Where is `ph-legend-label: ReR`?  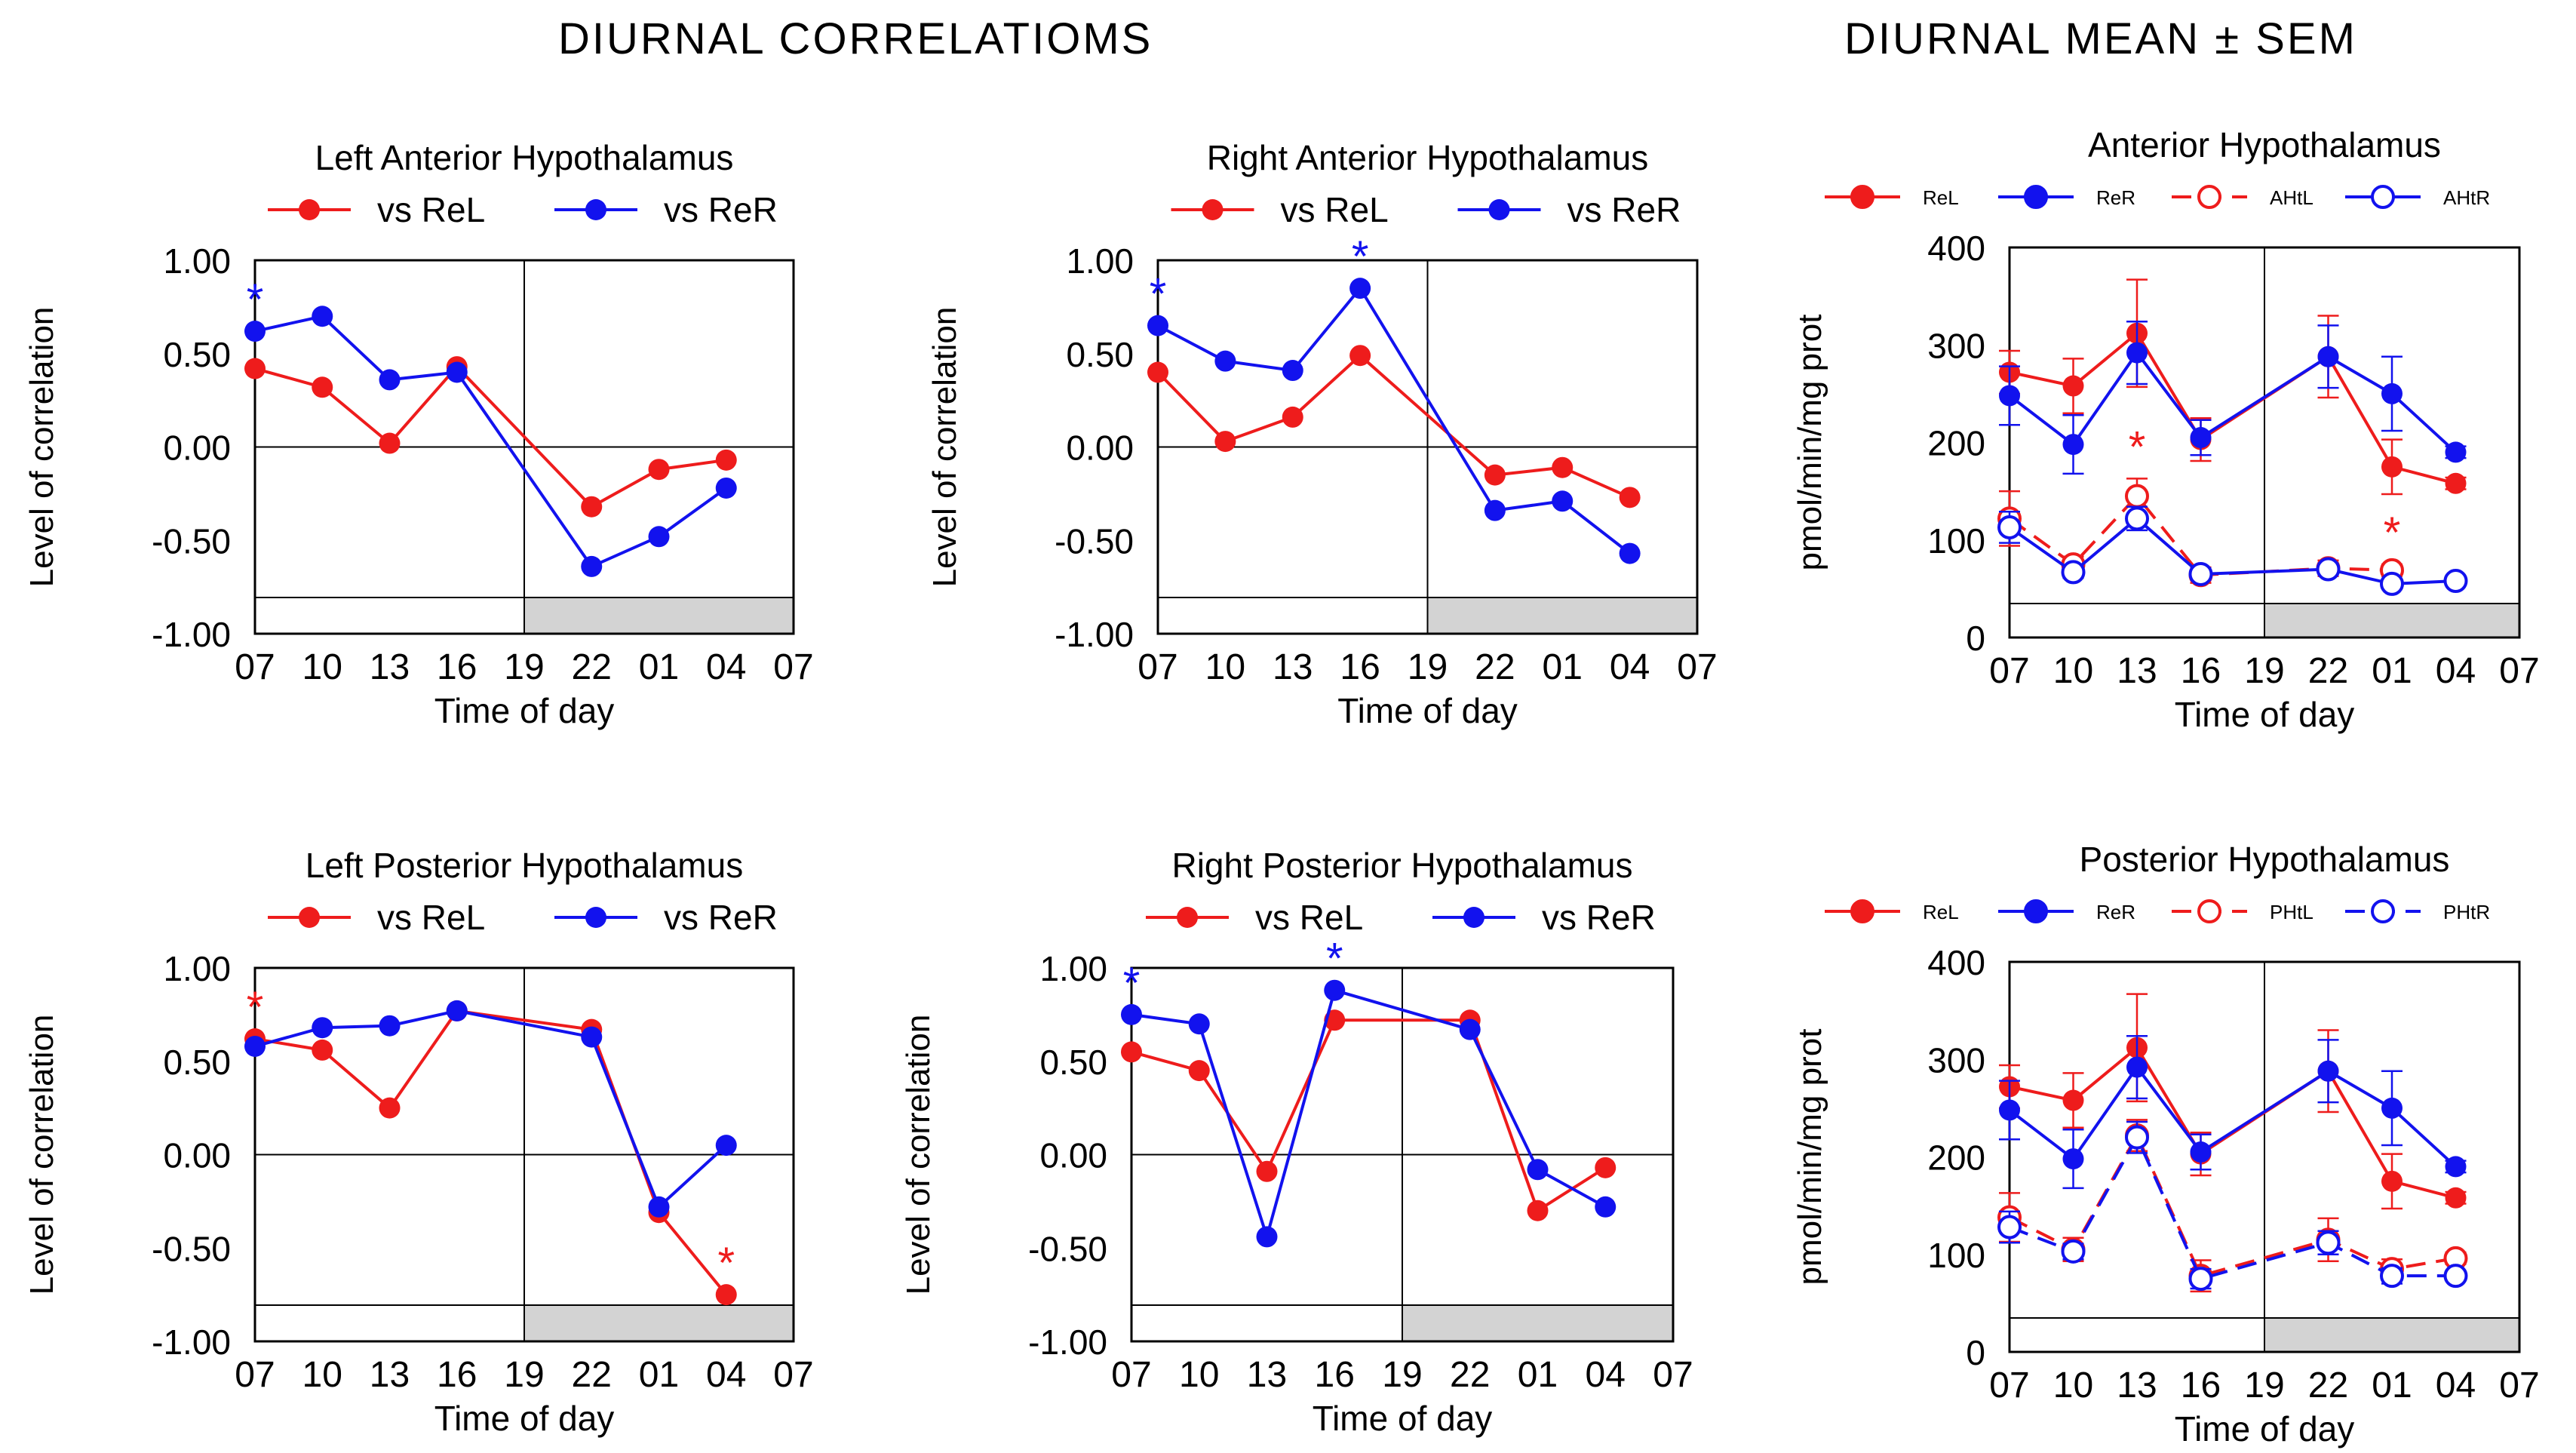
ph-legend-label: ReR is located at coordinates (2115, 912).